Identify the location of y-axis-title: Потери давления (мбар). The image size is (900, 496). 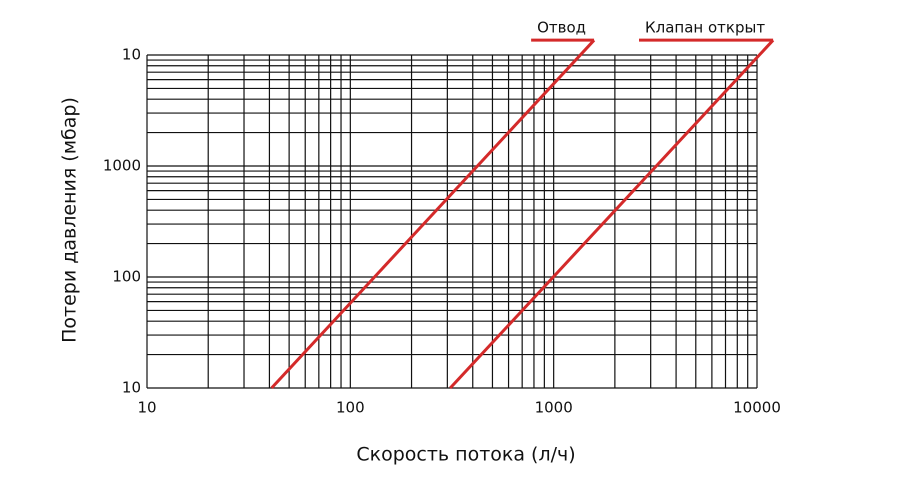
(70, 220).